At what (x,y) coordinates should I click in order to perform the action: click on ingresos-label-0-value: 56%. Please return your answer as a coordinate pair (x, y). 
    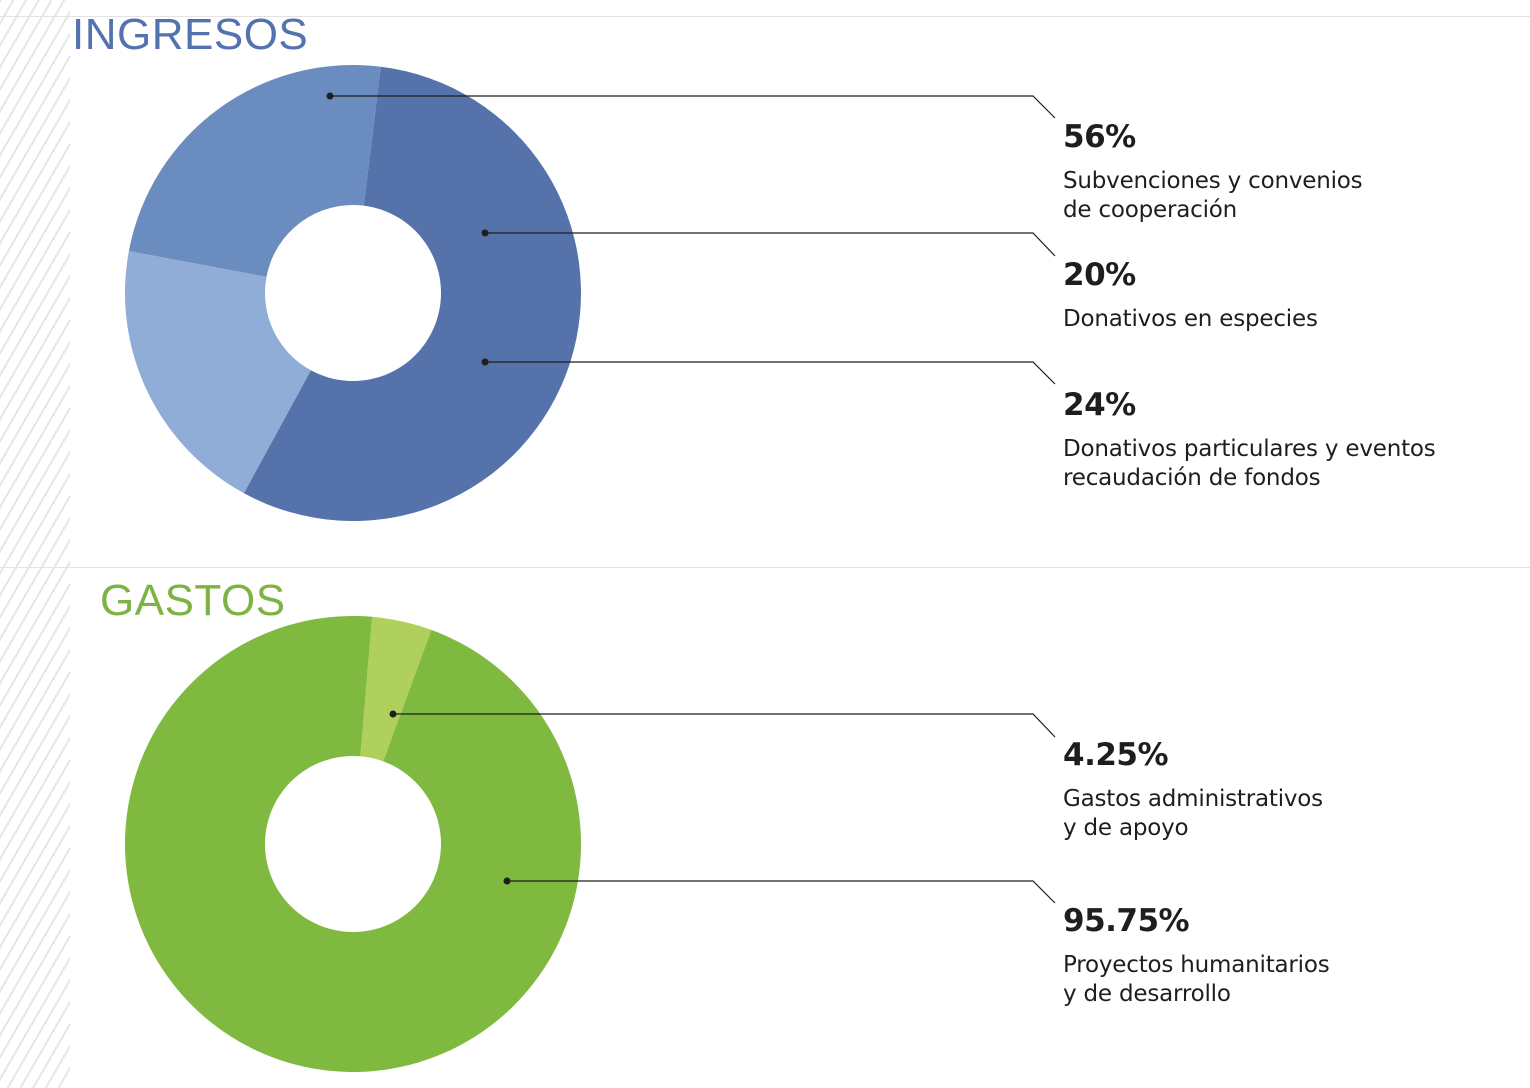
    Looking at the image, I should click on (1099, 137).